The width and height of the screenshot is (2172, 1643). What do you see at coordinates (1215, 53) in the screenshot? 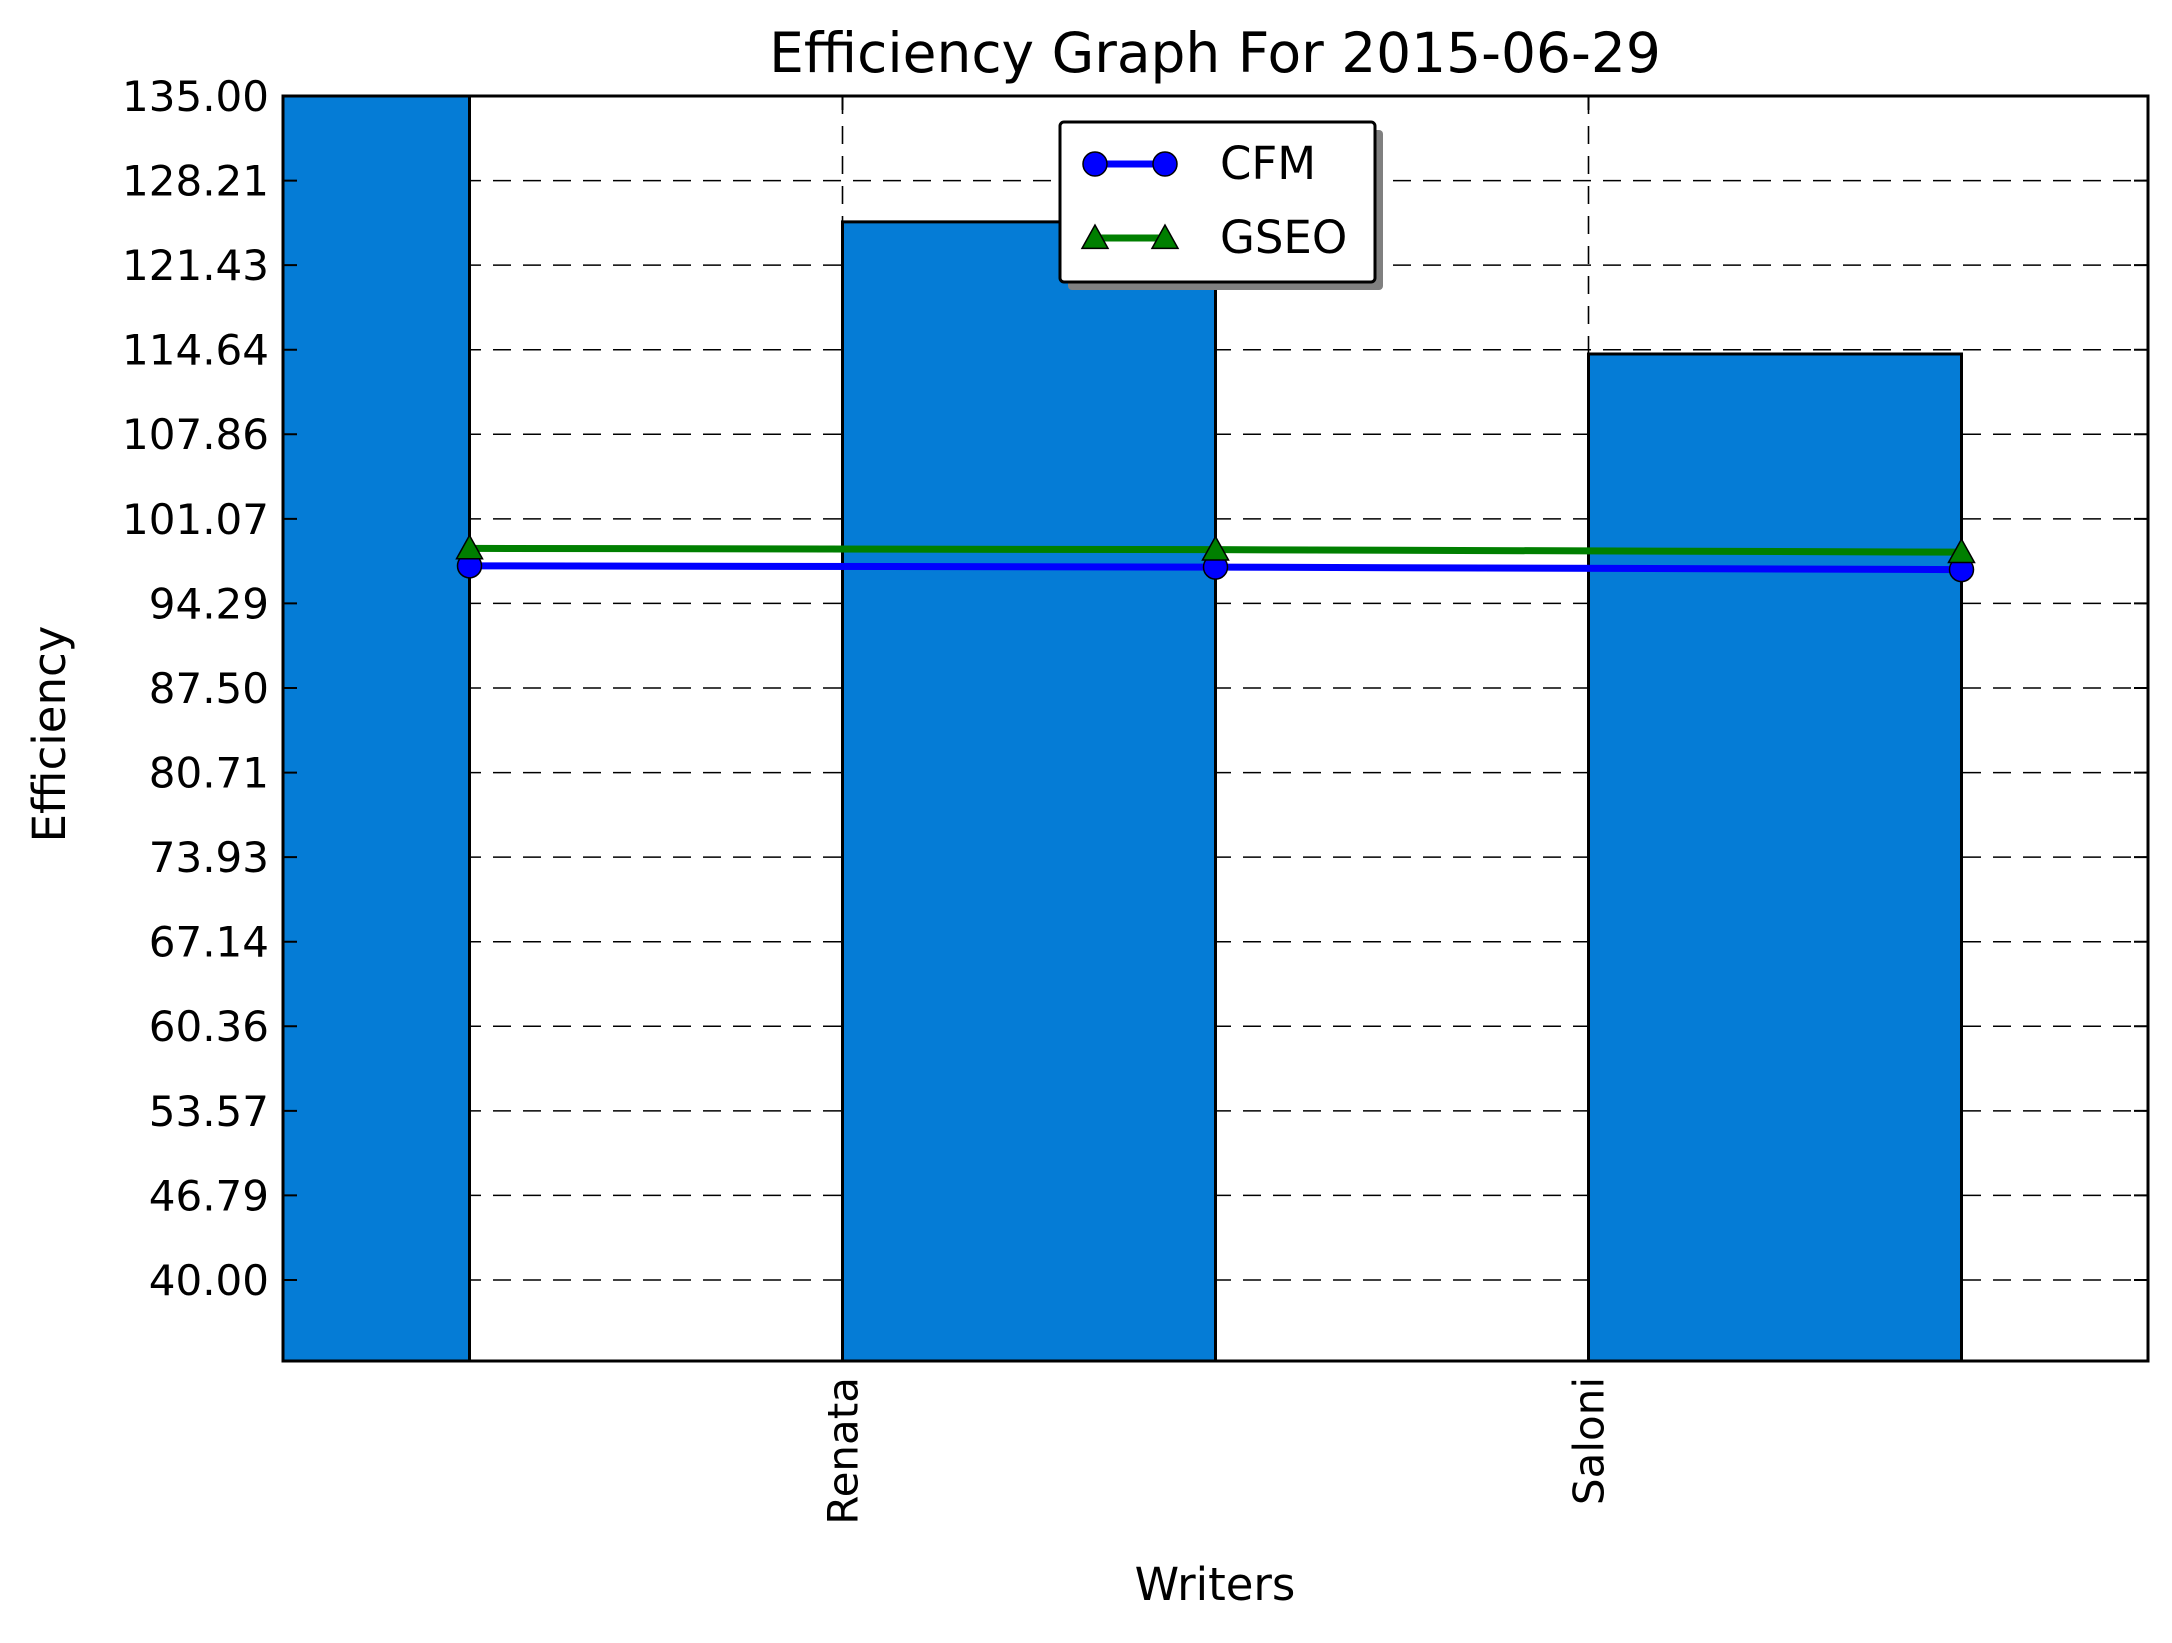
I see `chart-title: Efficiency Graph For 2015-06-29` at bounding box center [1215, 53].